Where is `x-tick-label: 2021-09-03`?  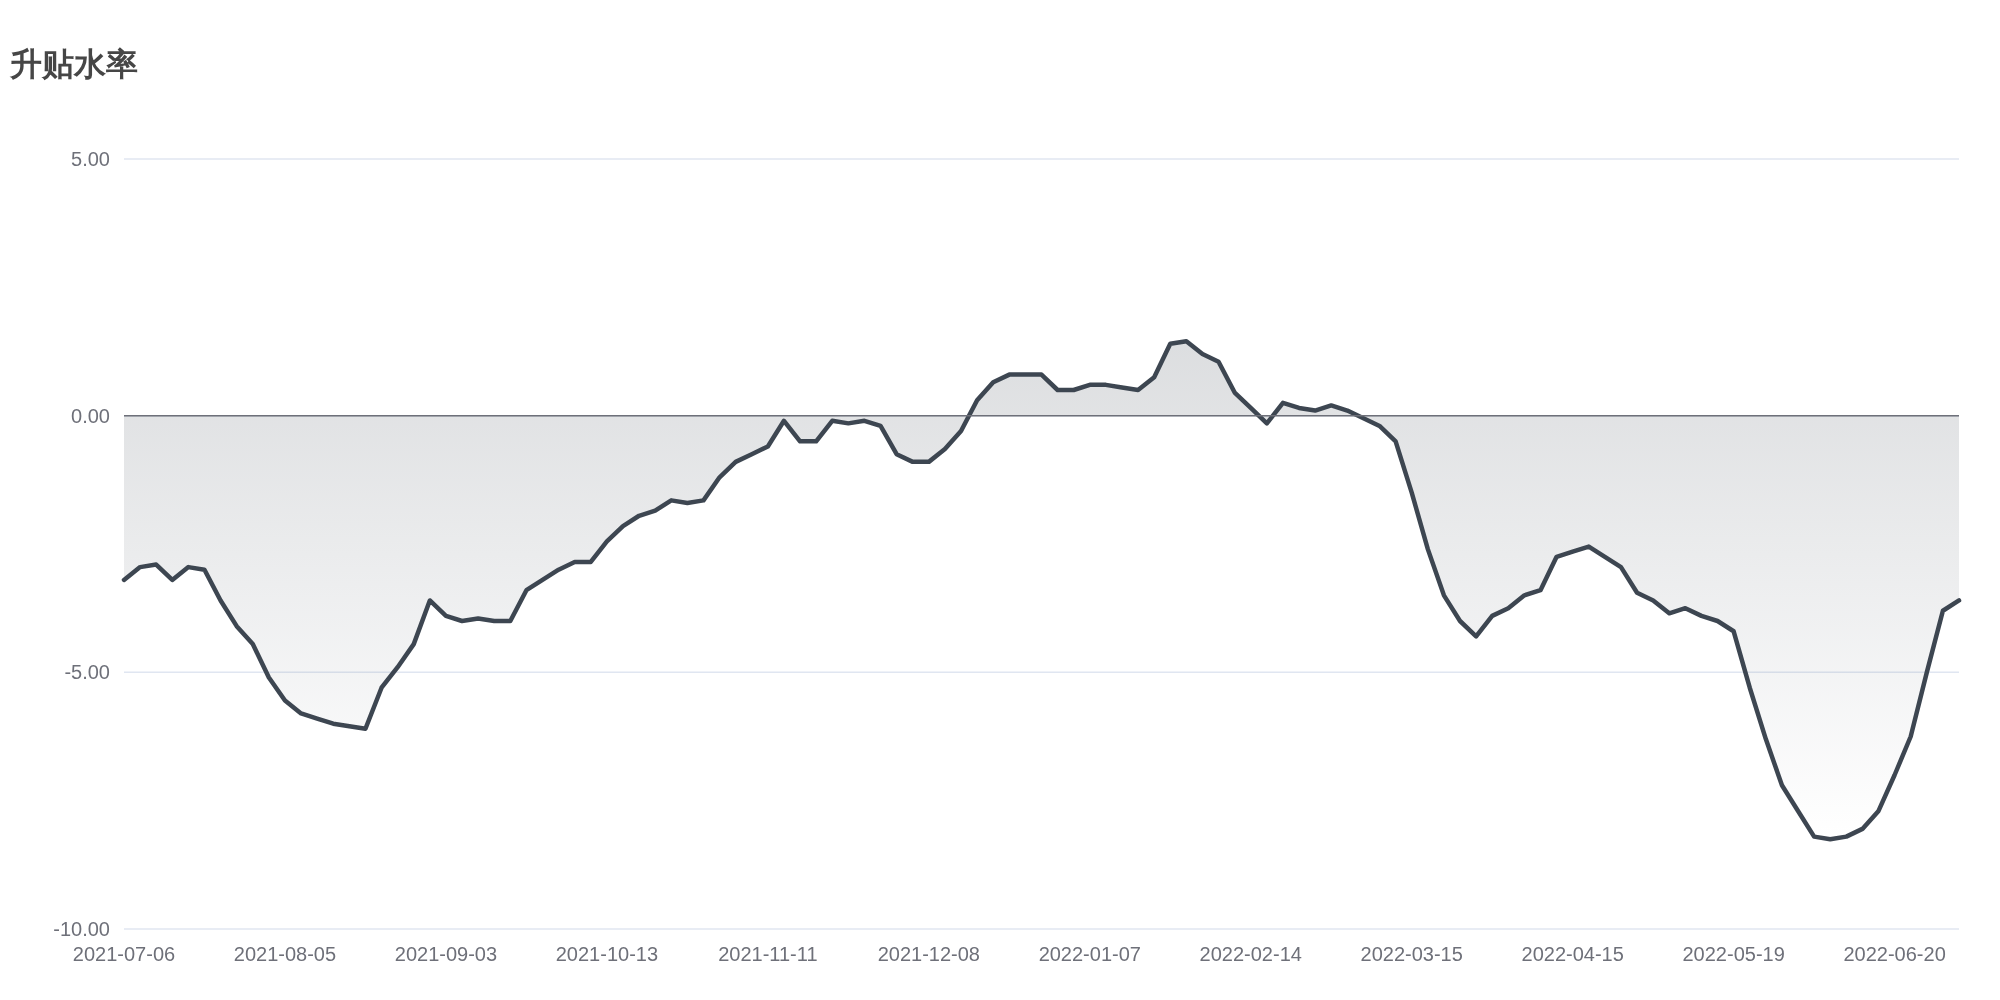 x-tick-label: 2021-09-03 is located at coordinates (446, 954).